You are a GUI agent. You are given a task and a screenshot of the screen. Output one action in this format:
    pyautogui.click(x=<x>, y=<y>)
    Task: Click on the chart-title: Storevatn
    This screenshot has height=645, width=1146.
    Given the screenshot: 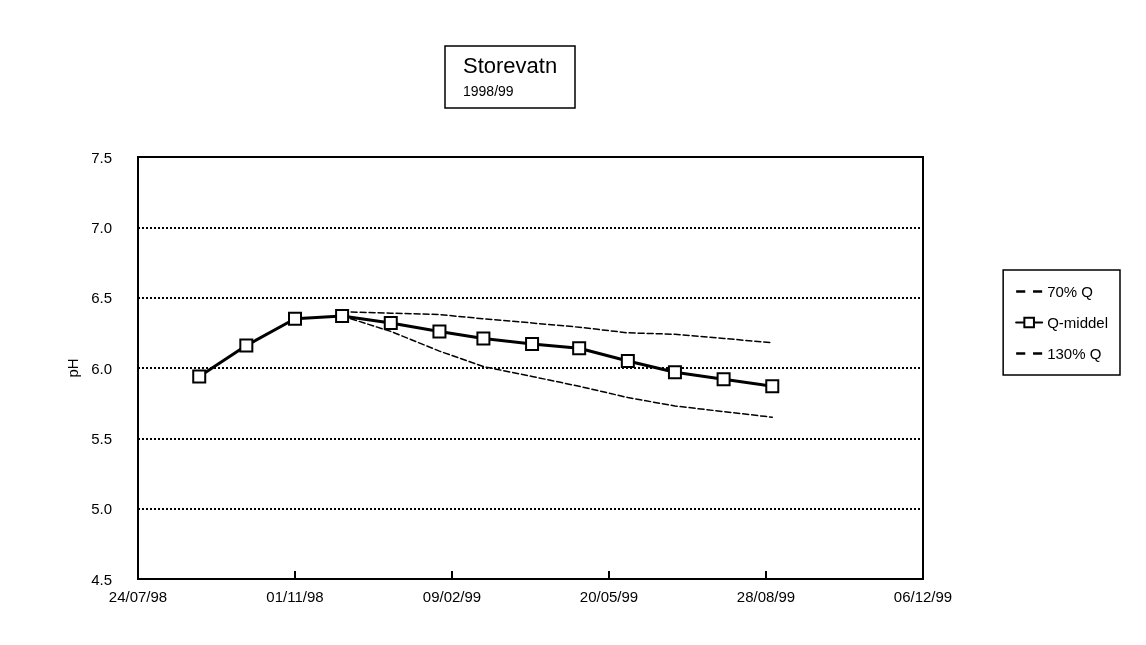 What is the action you would take?
    pyautogui.click(x=510, y=65)
    